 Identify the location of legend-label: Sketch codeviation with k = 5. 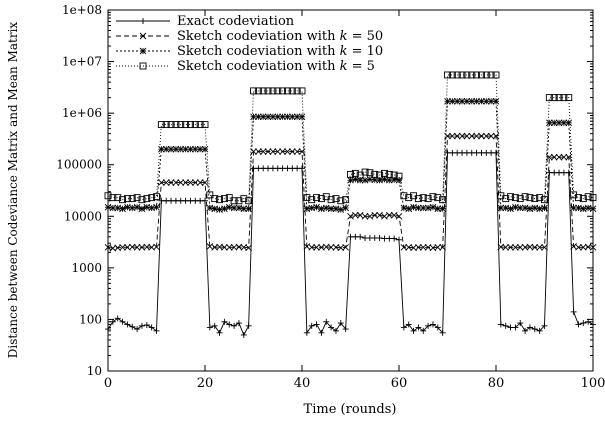
(276, 66).